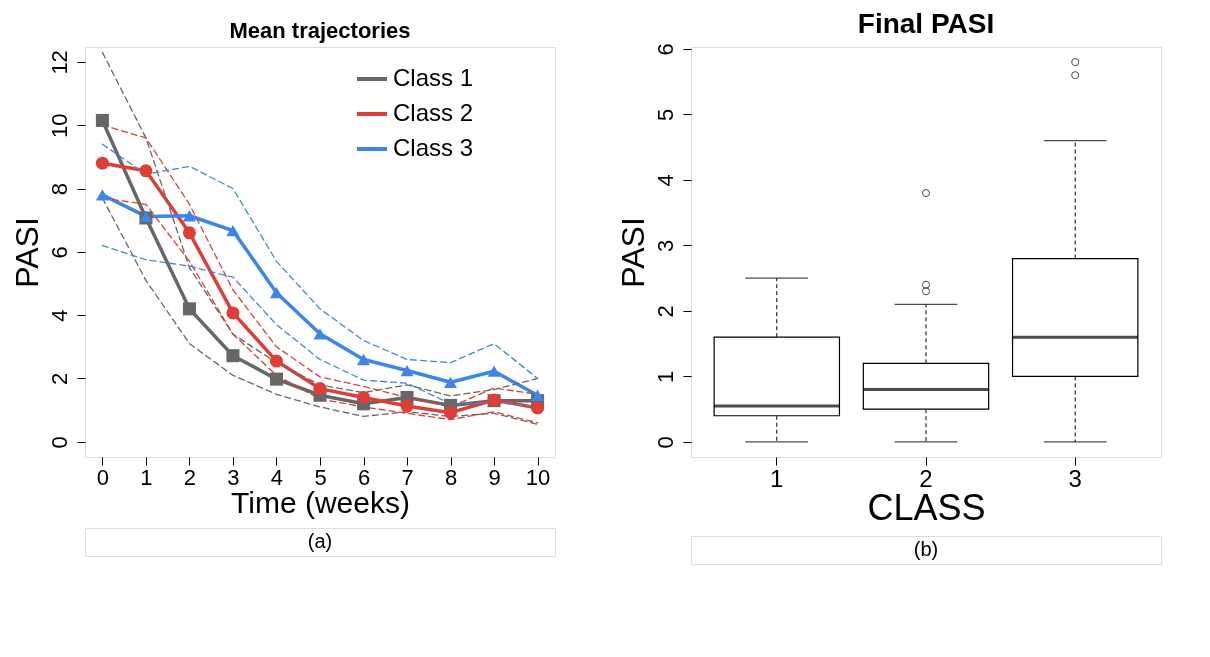 The width and height of the screenshot is (1210, 657). What do you see at coordinates (926, 549) in the screenshot?
I see `text: (b)` at bounding box center [926, 549].